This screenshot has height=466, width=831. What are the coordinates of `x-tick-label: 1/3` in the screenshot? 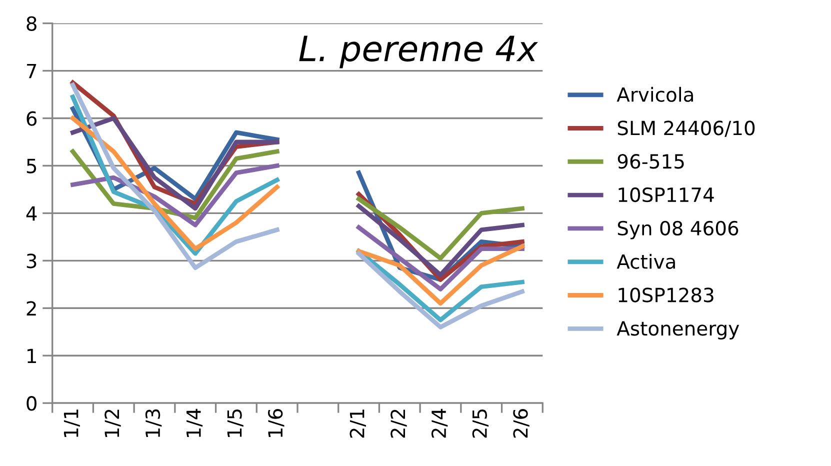 It's located at (153, 423).